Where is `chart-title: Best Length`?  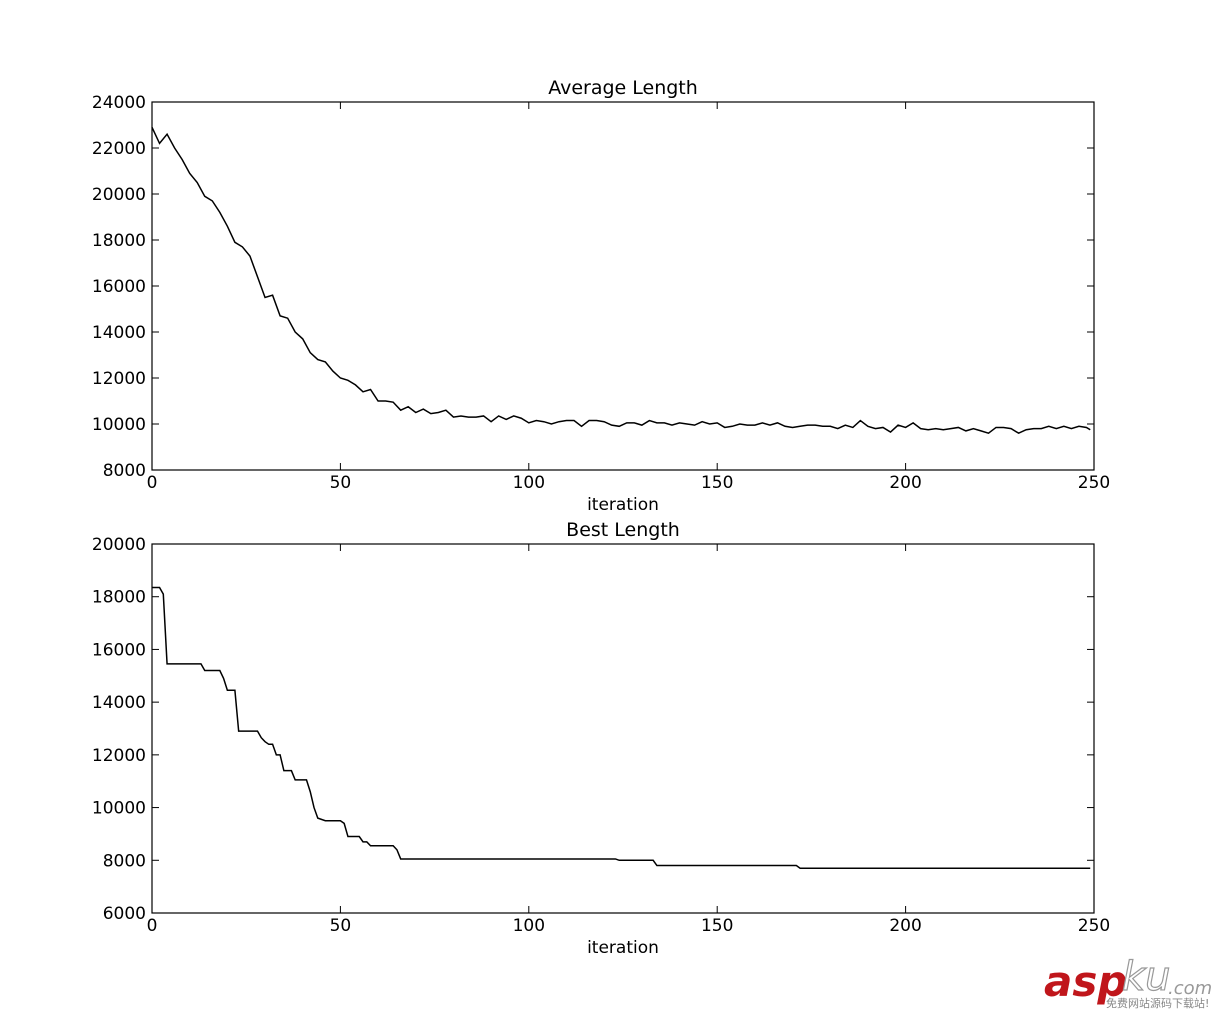 chart-title: Best Length is located at coordinates (623, 530).